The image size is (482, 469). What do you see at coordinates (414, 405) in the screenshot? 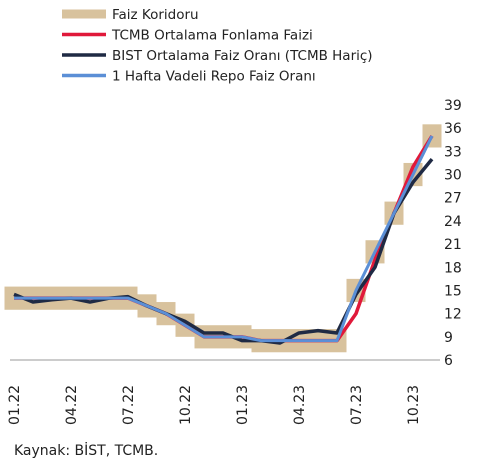
I see `x-tick-label: 10.23` at bounding box center [414, 405].